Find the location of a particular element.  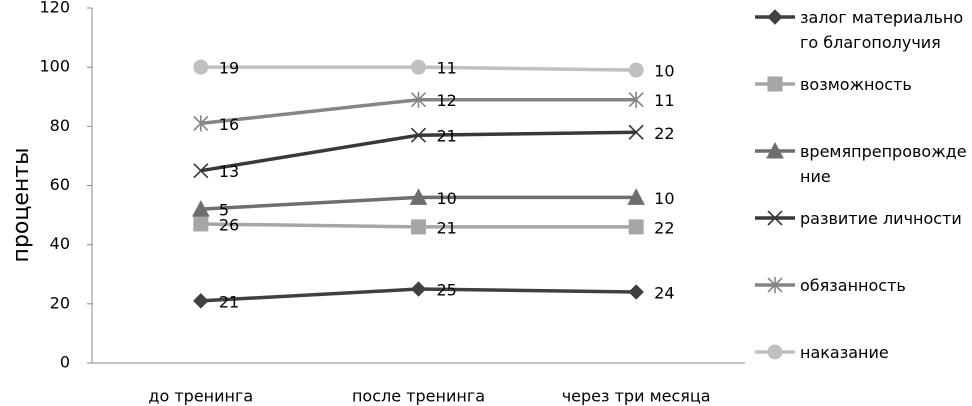

data-label: 12 is located at coordinates (447, 100).